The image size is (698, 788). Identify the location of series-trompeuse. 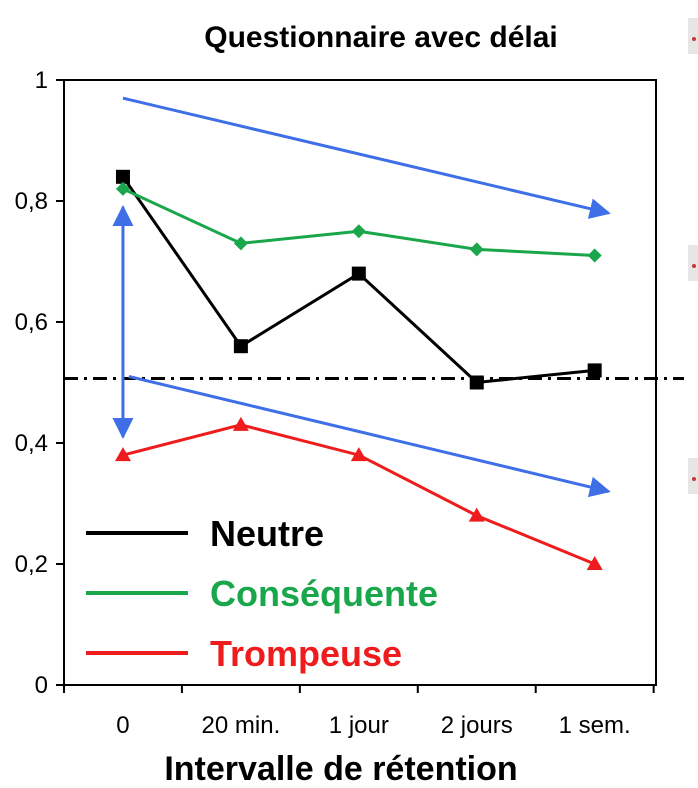
(358, 493).